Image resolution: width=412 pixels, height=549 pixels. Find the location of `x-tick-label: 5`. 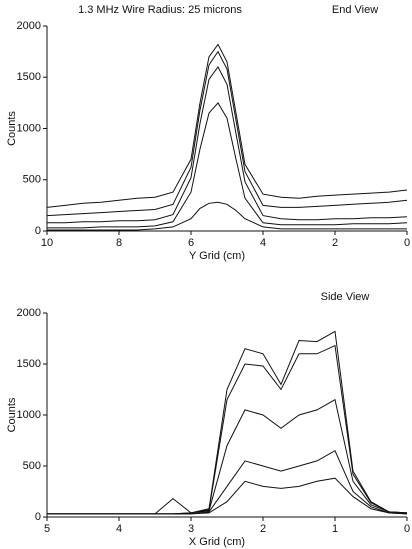

x-tick-label: 5 is located at coordinates (47, 529).